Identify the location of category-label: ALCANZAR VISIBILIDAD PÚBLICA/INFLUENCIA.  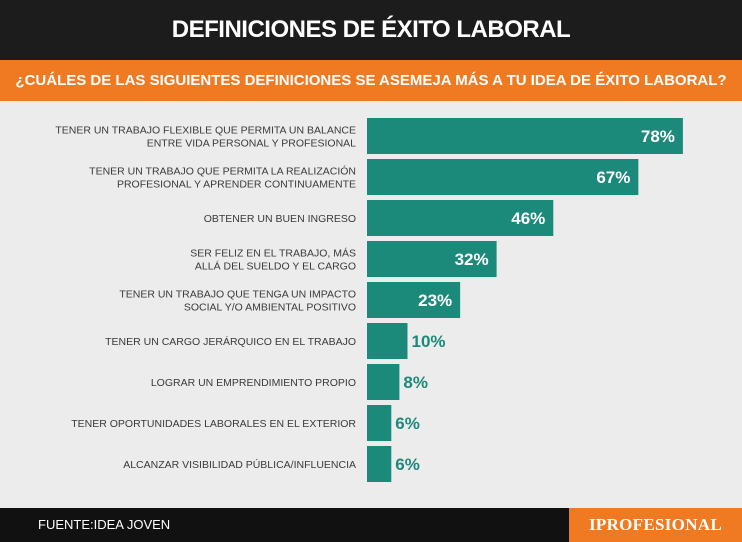
(239, 464).